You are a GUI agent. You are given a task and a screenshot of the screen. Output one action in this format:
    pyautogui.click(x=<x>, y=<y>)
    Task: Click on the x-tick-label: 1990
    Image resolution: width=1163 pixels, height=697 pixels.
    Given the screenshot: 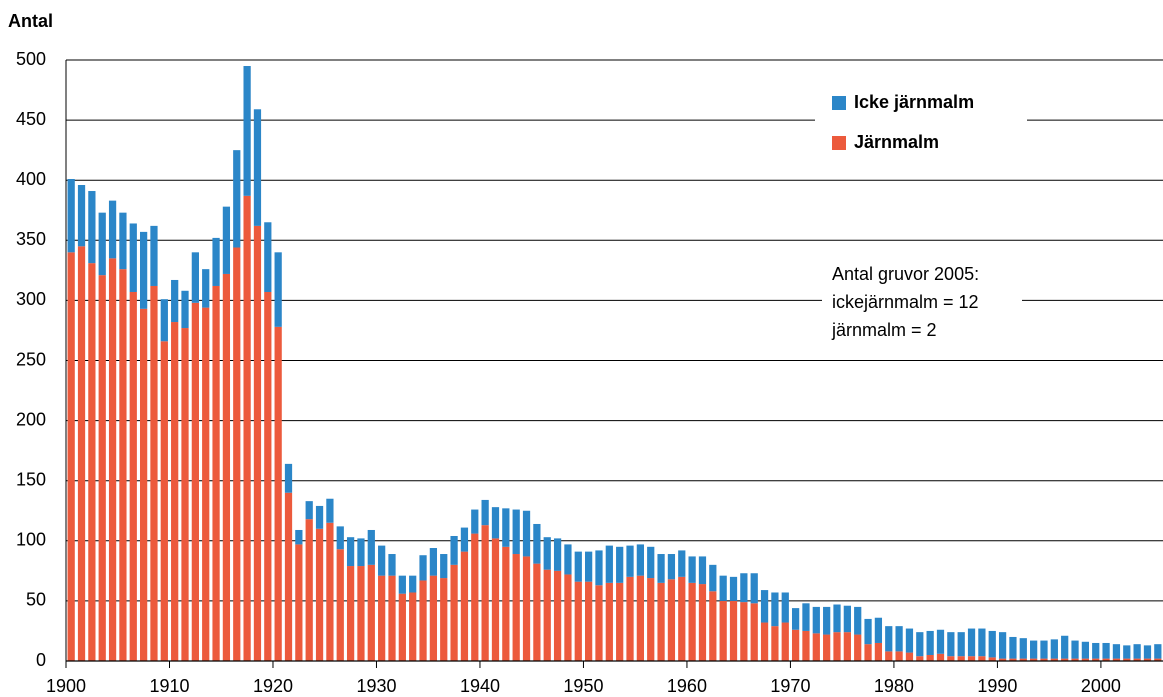 What is the action you would take?
    pyautogui.click(x=997, y=686)
    